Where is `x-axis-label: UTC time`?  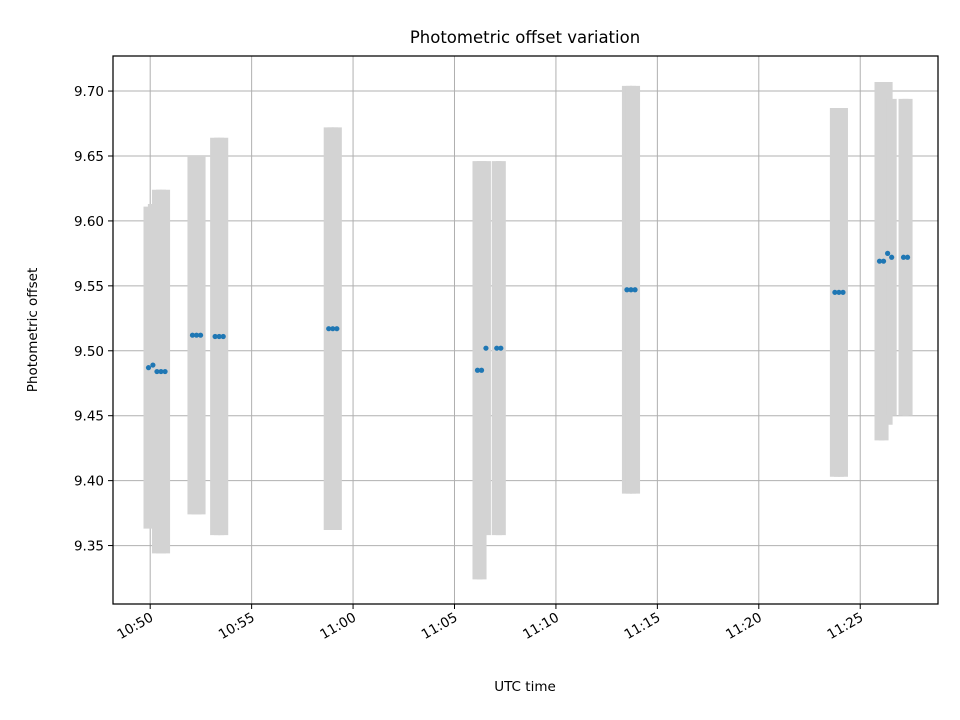 x-axis-label: UTC time is located at coordinates (525, 687).